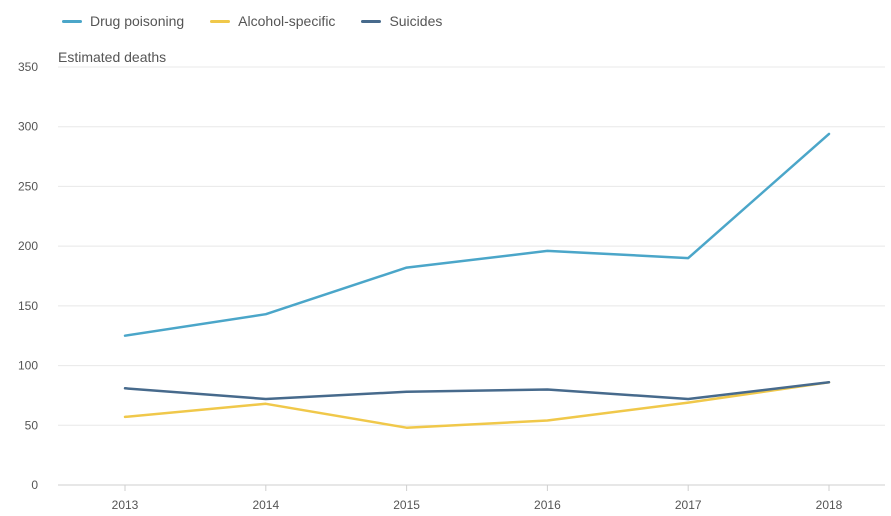  What do you see at coordinates (265, 505) in the screenshot?
I see `x-tick-label-2014: 2014` at bounding box center [265, 505].